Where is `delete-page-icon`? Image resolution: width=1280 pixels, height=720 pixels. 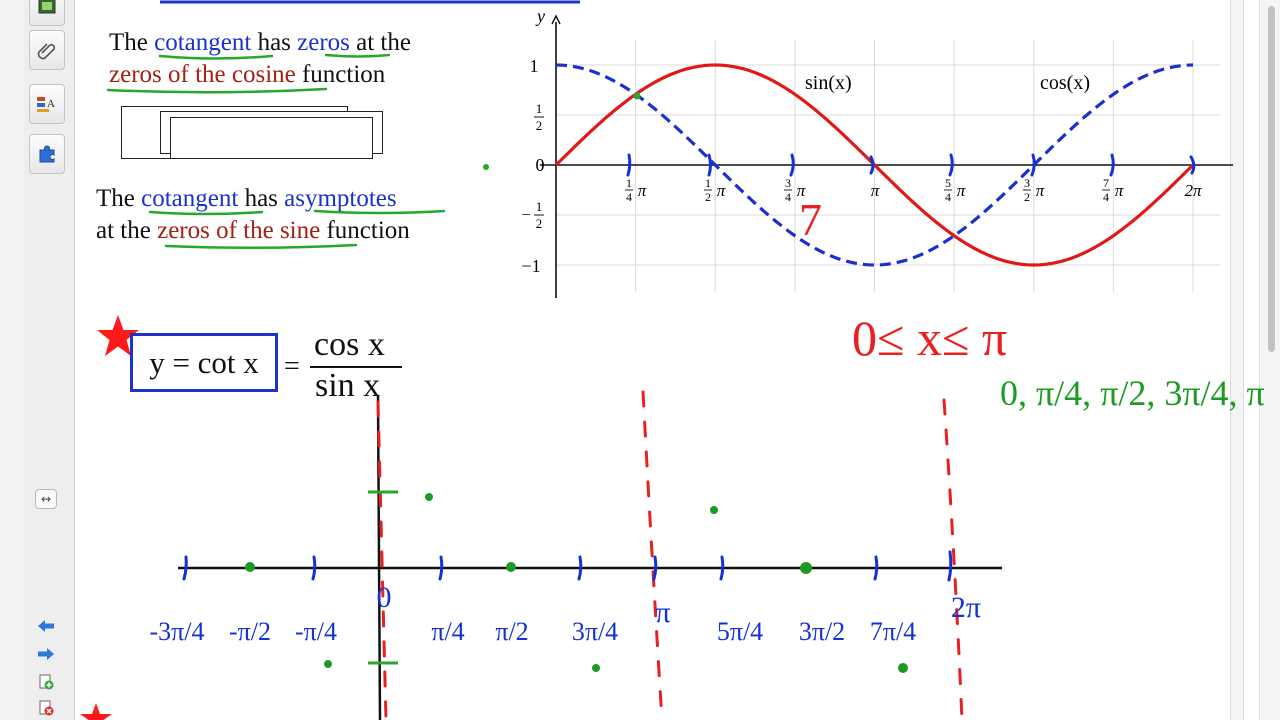 delete-page-icon is located at coordinates (46, 708).